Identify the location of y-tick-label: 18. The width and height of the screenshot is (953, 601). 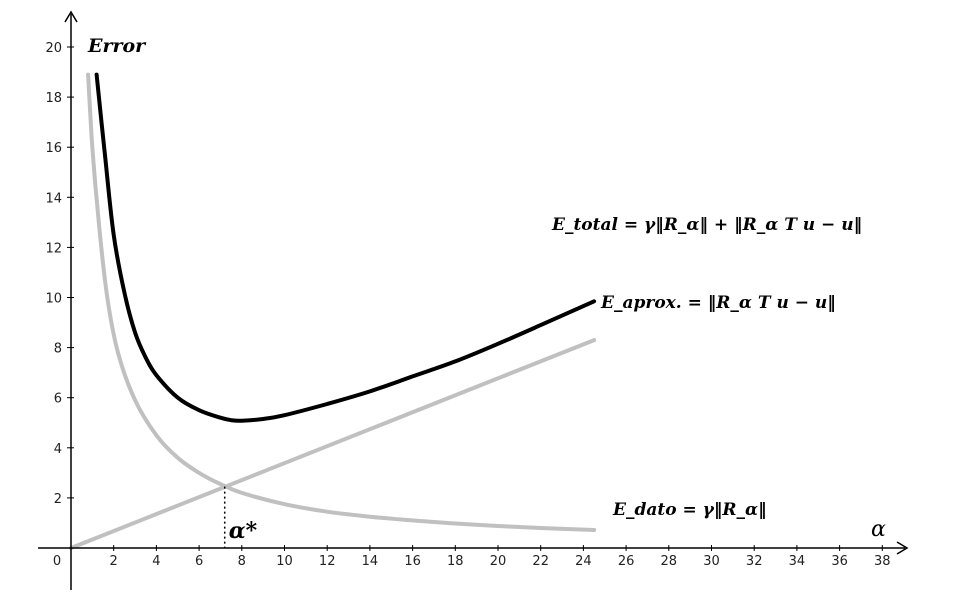
(53, 98).